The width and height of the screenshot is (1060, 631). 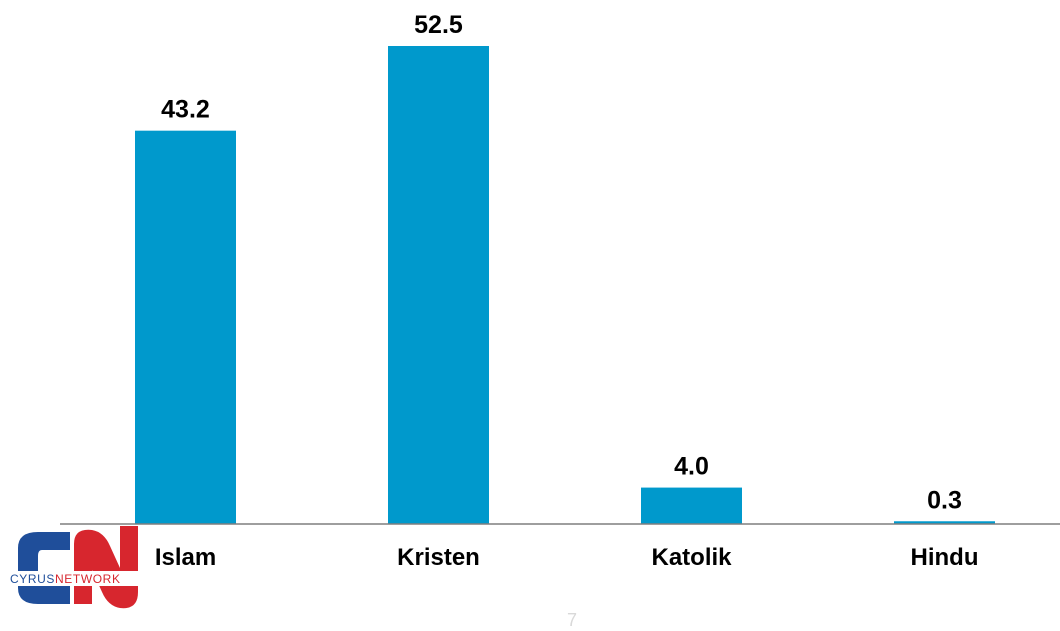 I want to click on value-label-kristen: 52.5, so click(x=438, y=25).